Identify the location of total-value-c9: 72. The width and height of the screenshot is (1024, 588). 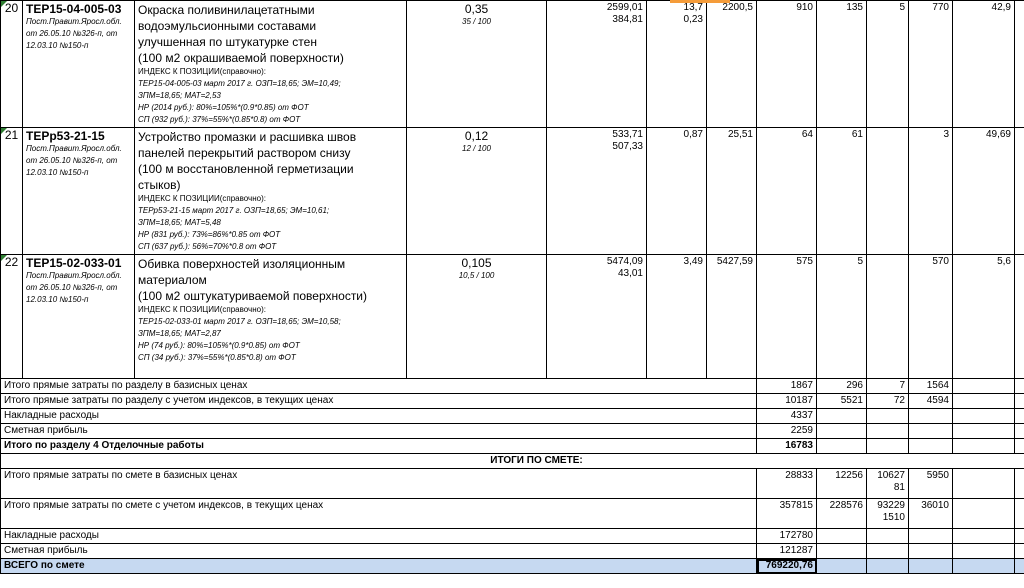
(887, 401).